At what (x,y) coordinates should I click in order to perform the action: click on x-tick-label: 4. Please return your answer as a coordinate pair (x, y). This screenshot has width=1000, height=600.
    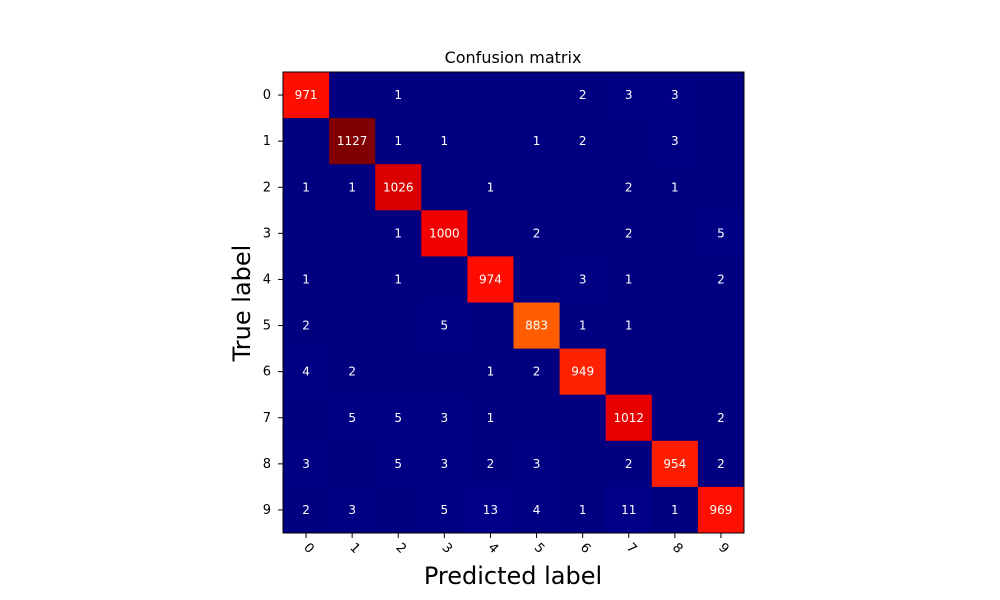
    Looking at the image, I should click on (493, 548).